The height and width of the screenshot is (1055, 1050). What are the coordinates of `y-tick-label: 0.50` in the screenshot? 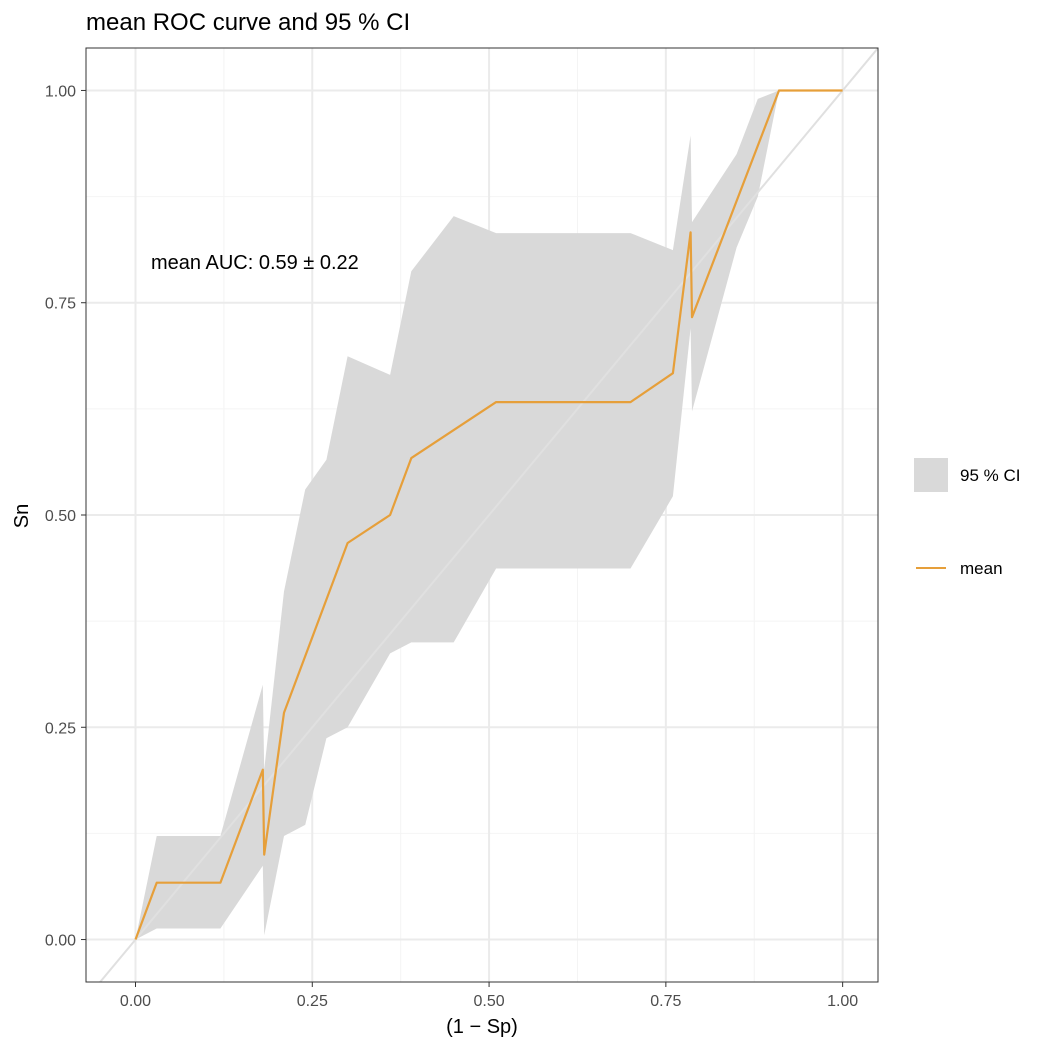 It's located at (60, 516).